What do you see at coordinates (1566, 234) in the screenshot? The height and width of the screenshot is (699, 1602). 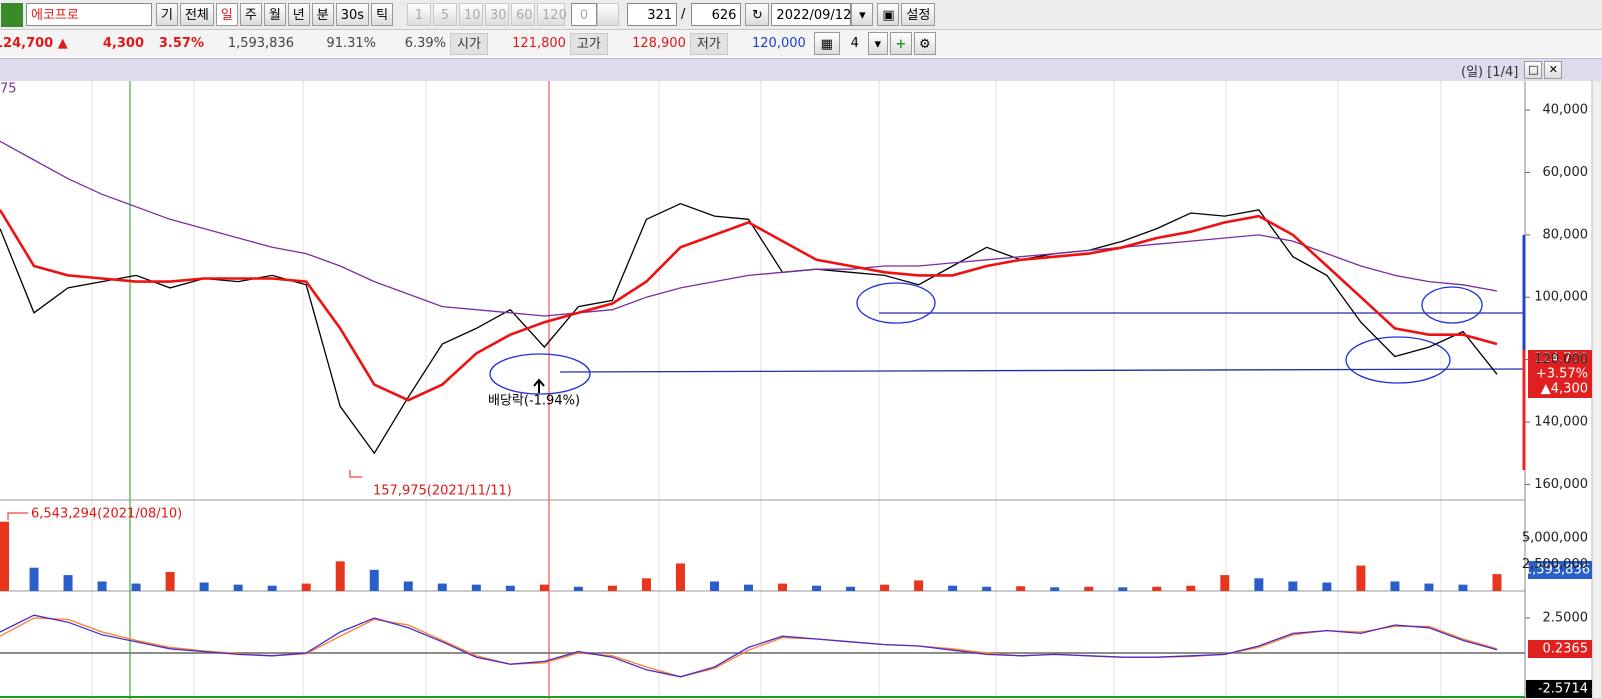 I see `y-tick-label: 80,000` at bounding box center [1566, 234].